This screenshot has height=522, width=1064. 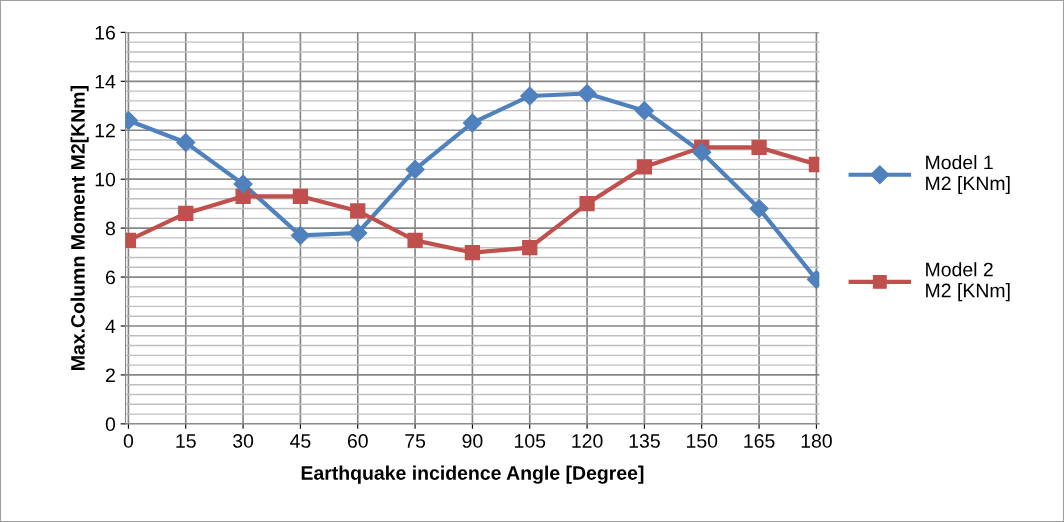 I want to click on x-tick-label: 180, so click(x=816, y=441).